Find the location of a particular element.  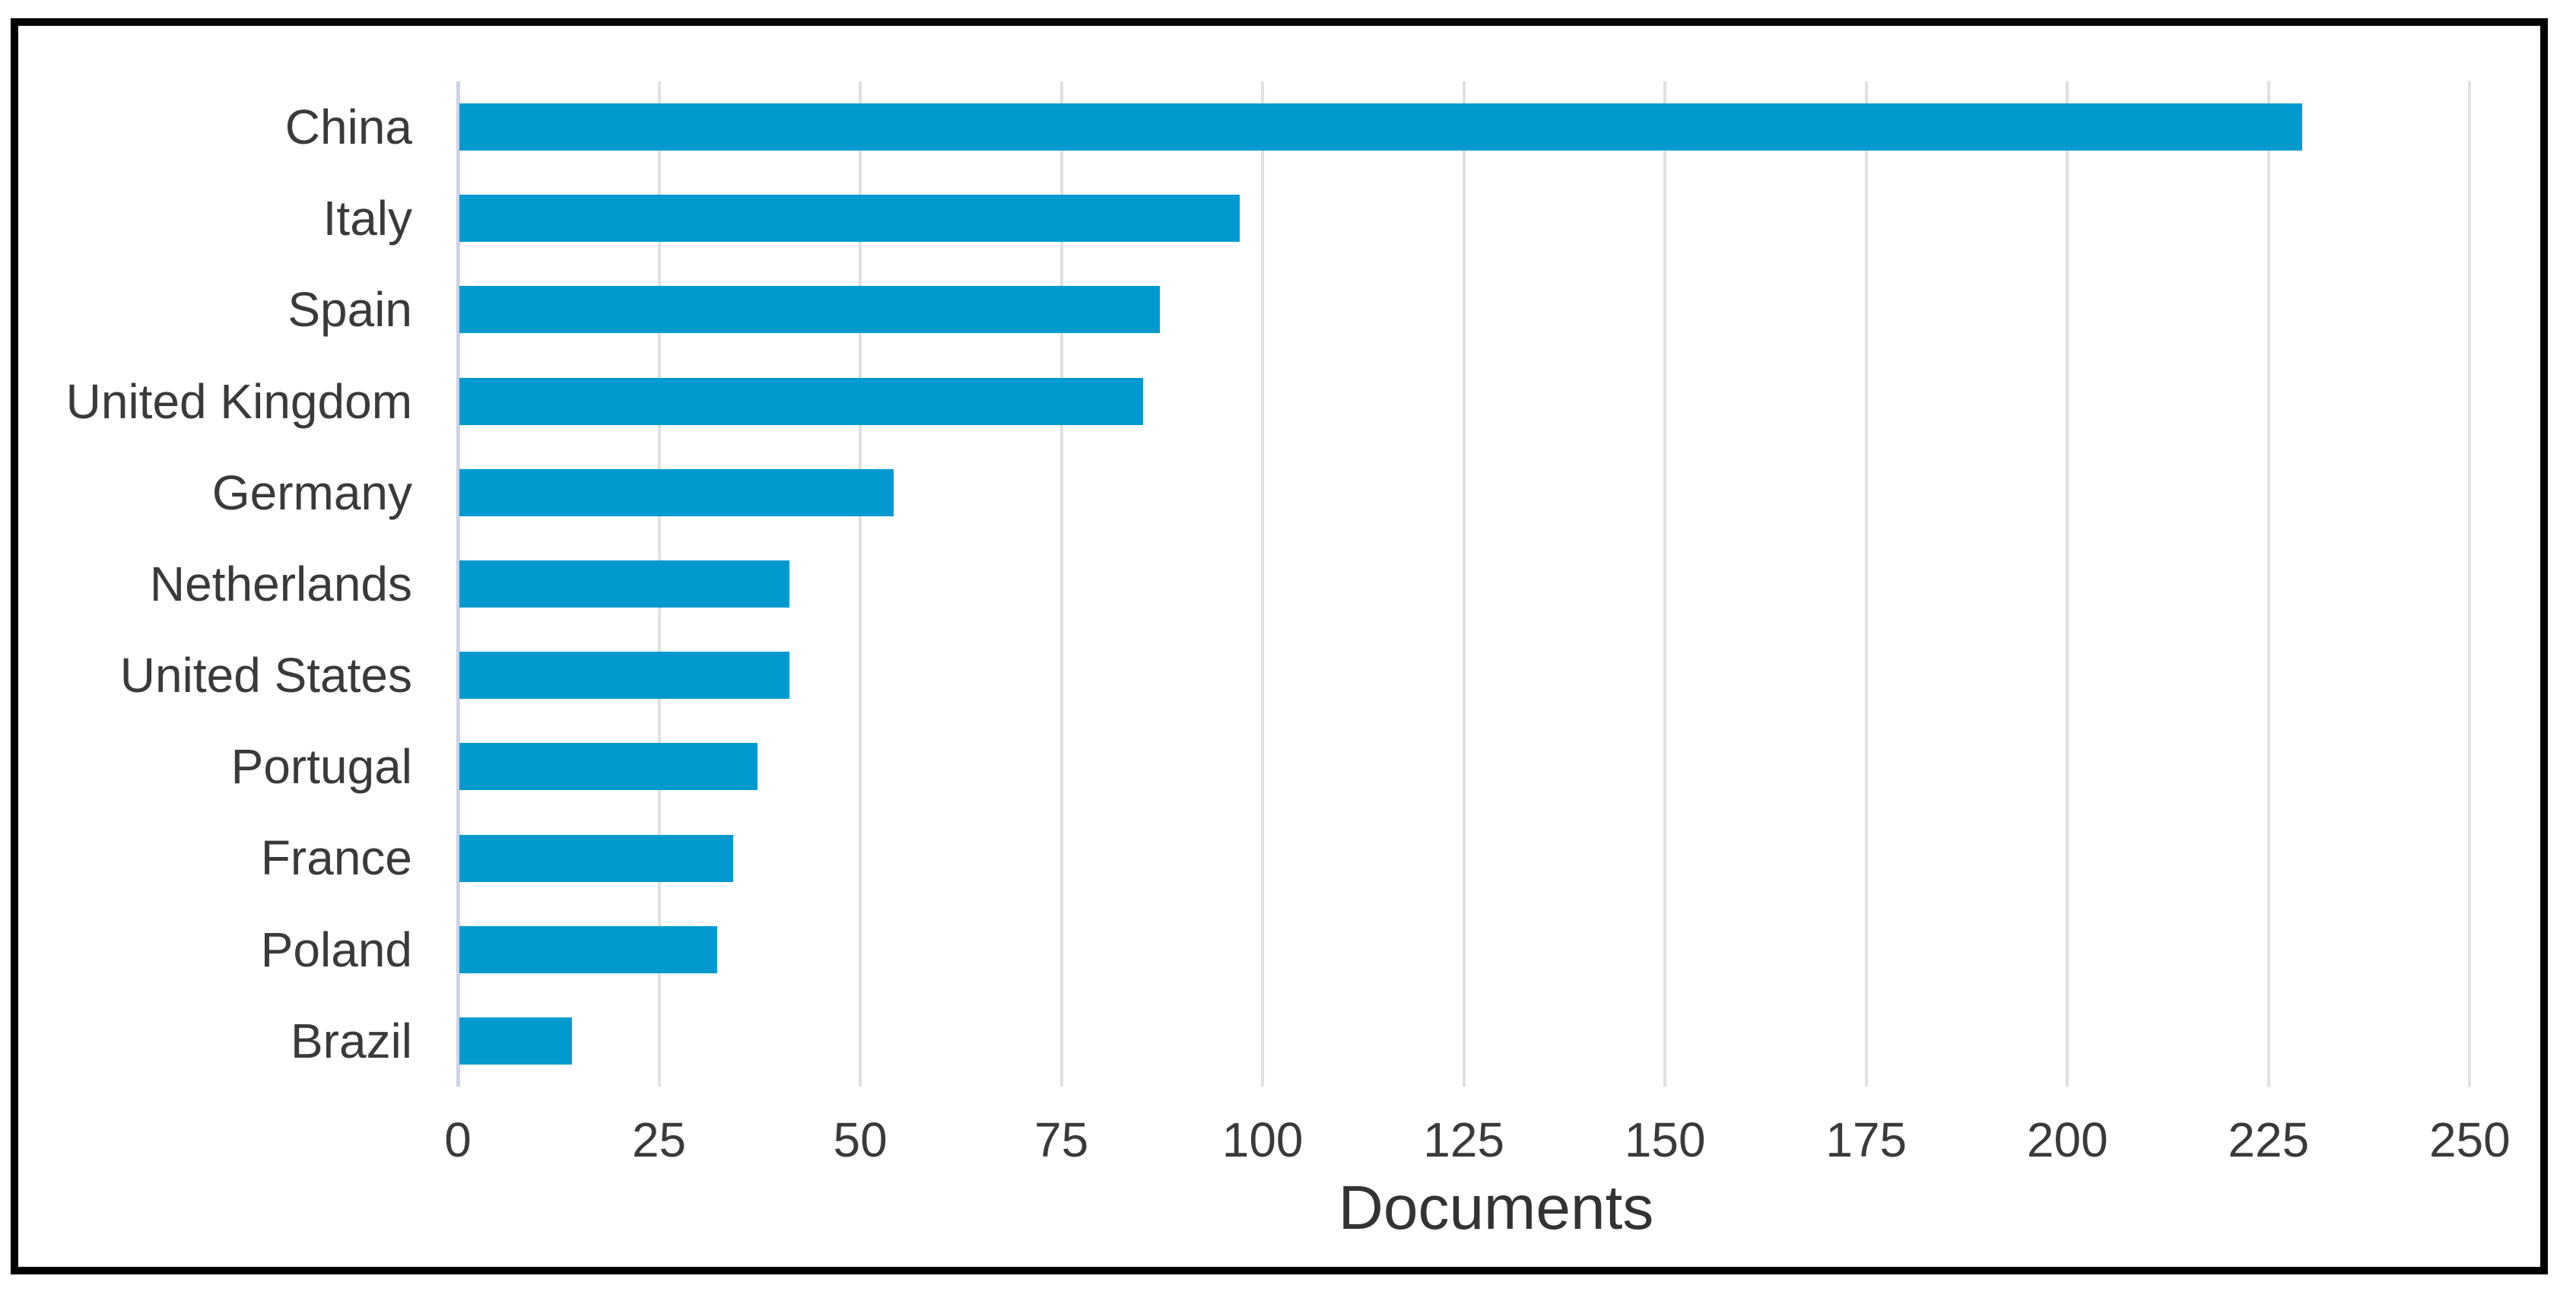

x-tick-label-250: 250 is located at coordinates (2469, 1139).